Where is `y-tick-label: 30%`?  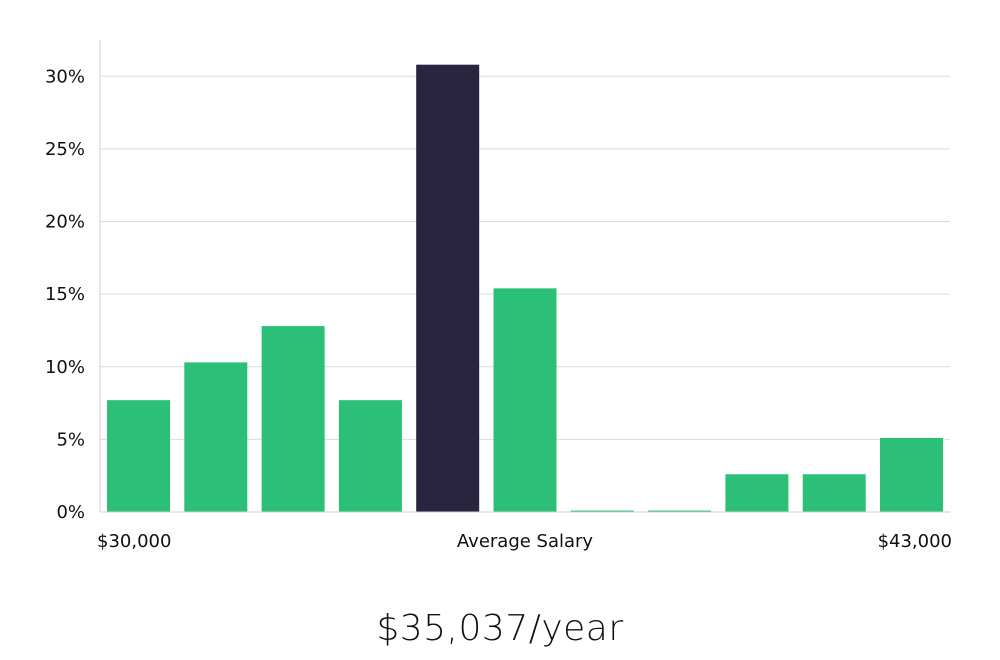 y-tick-label: 30% is located at coordinates (65, 76).